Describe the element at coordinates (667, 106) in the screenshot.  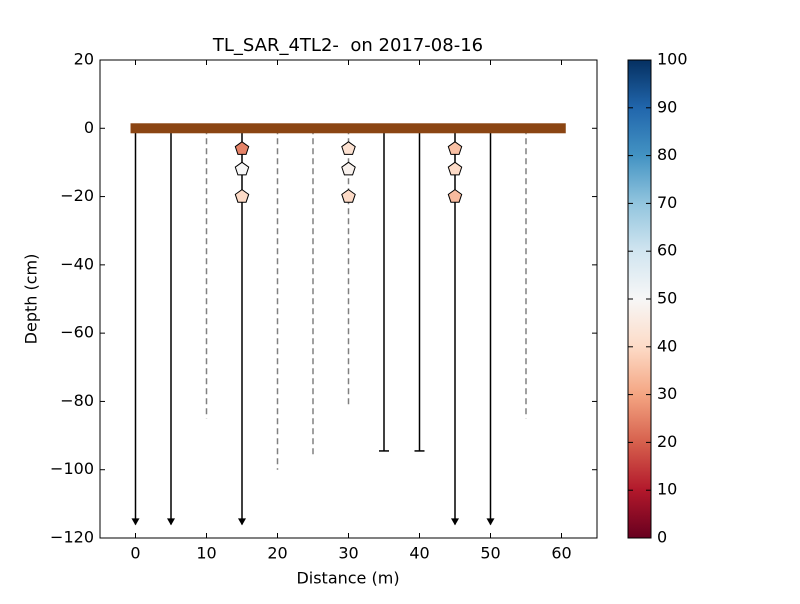
I see `colorbar-tick-label: 90` at that location.